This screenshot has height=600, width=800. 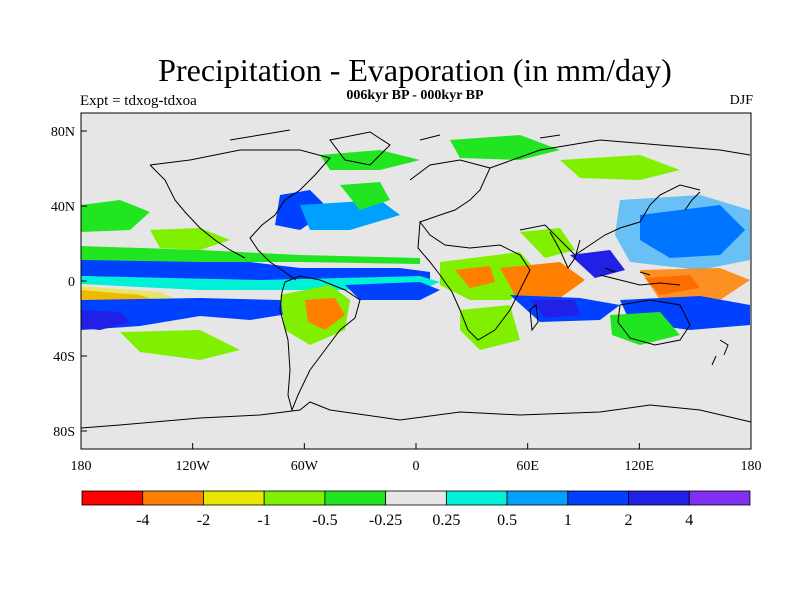 I want to click on field-purple-south-pacific, so click(x=105, y=320).